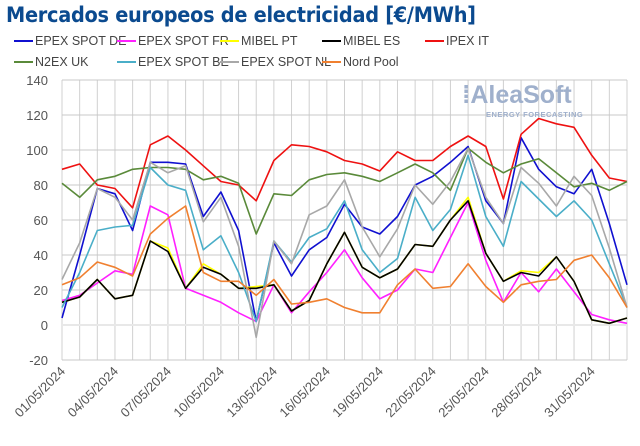  I want to click on y-tick-label: 20, so click(41, 290).